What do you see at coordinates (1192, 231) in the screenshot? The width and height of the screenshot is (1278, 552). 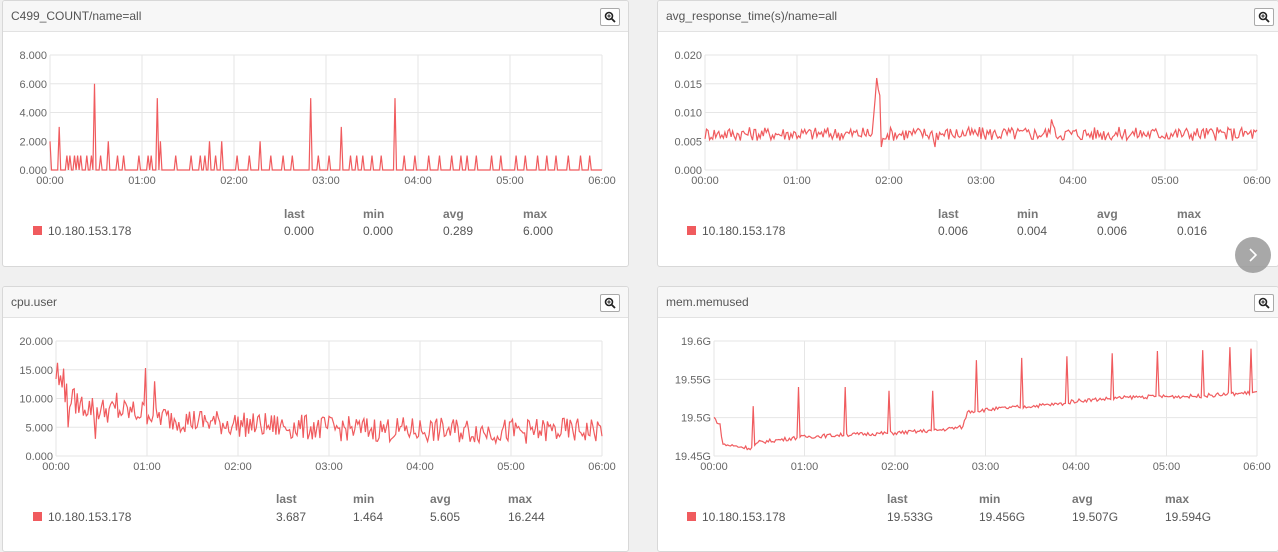 I see `legend-max: 0.016` at bounding box center [1192, 231].